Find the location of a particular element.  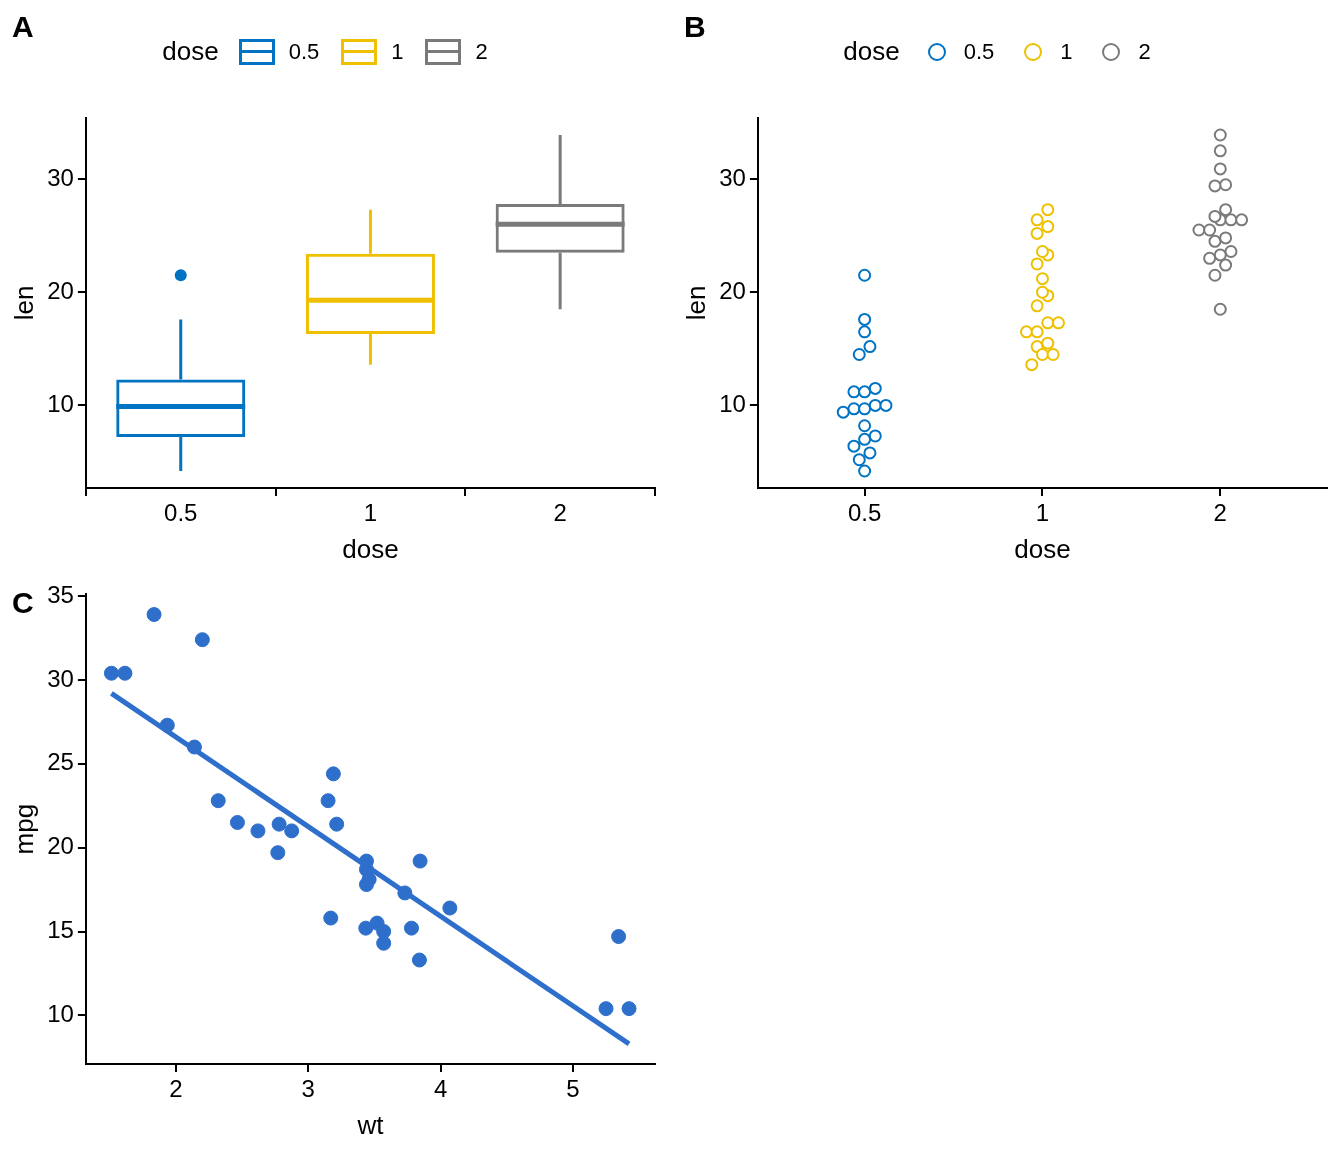

x-tick-label: 5 is located at coordinates (573, 1089).